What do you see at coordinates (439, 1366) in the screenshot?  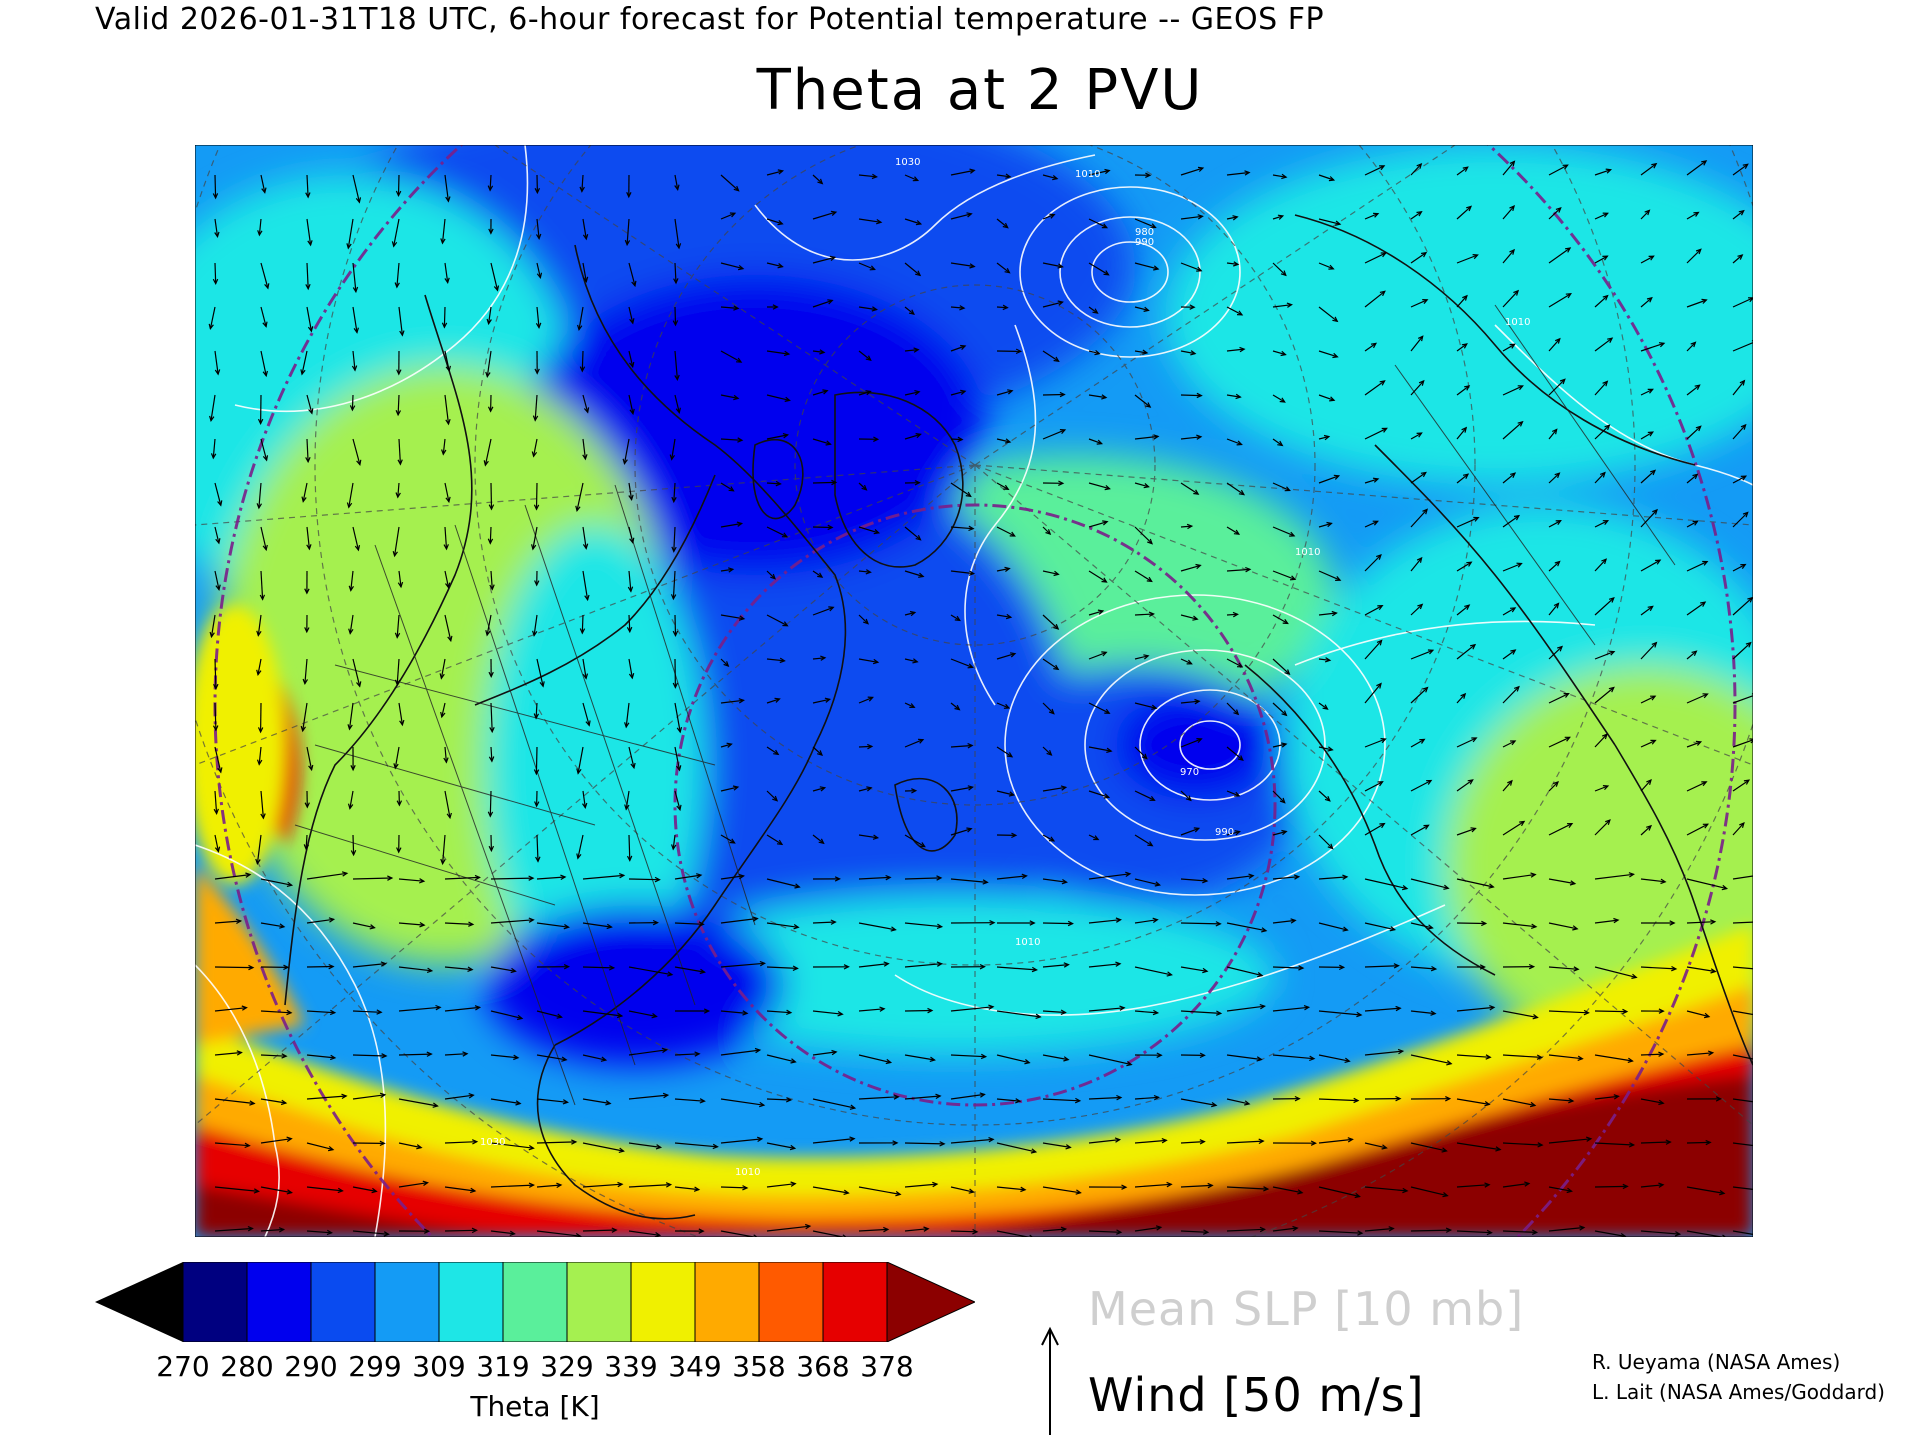 I see `colorbar-tick-label: 309` at bounding box center [439, 1366].